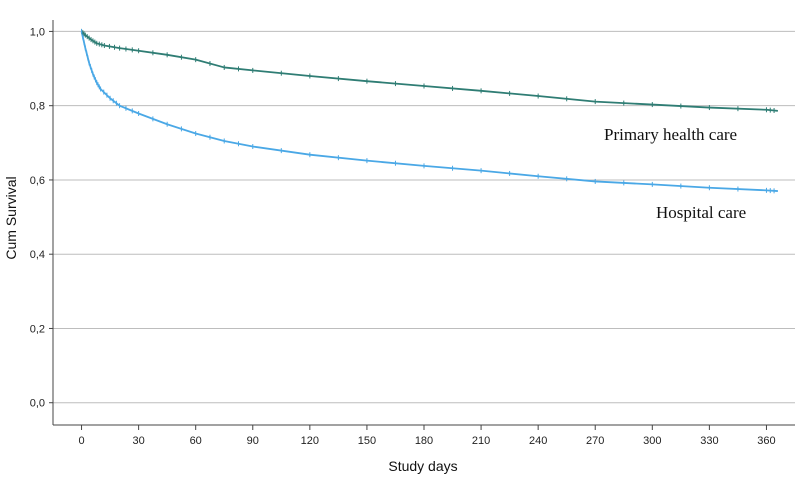 The height and width of the screenshot is (480, 800). Describe the element at coordinates (652, 441) in the screenshot. I see `x-tick-label: 300` at that location.